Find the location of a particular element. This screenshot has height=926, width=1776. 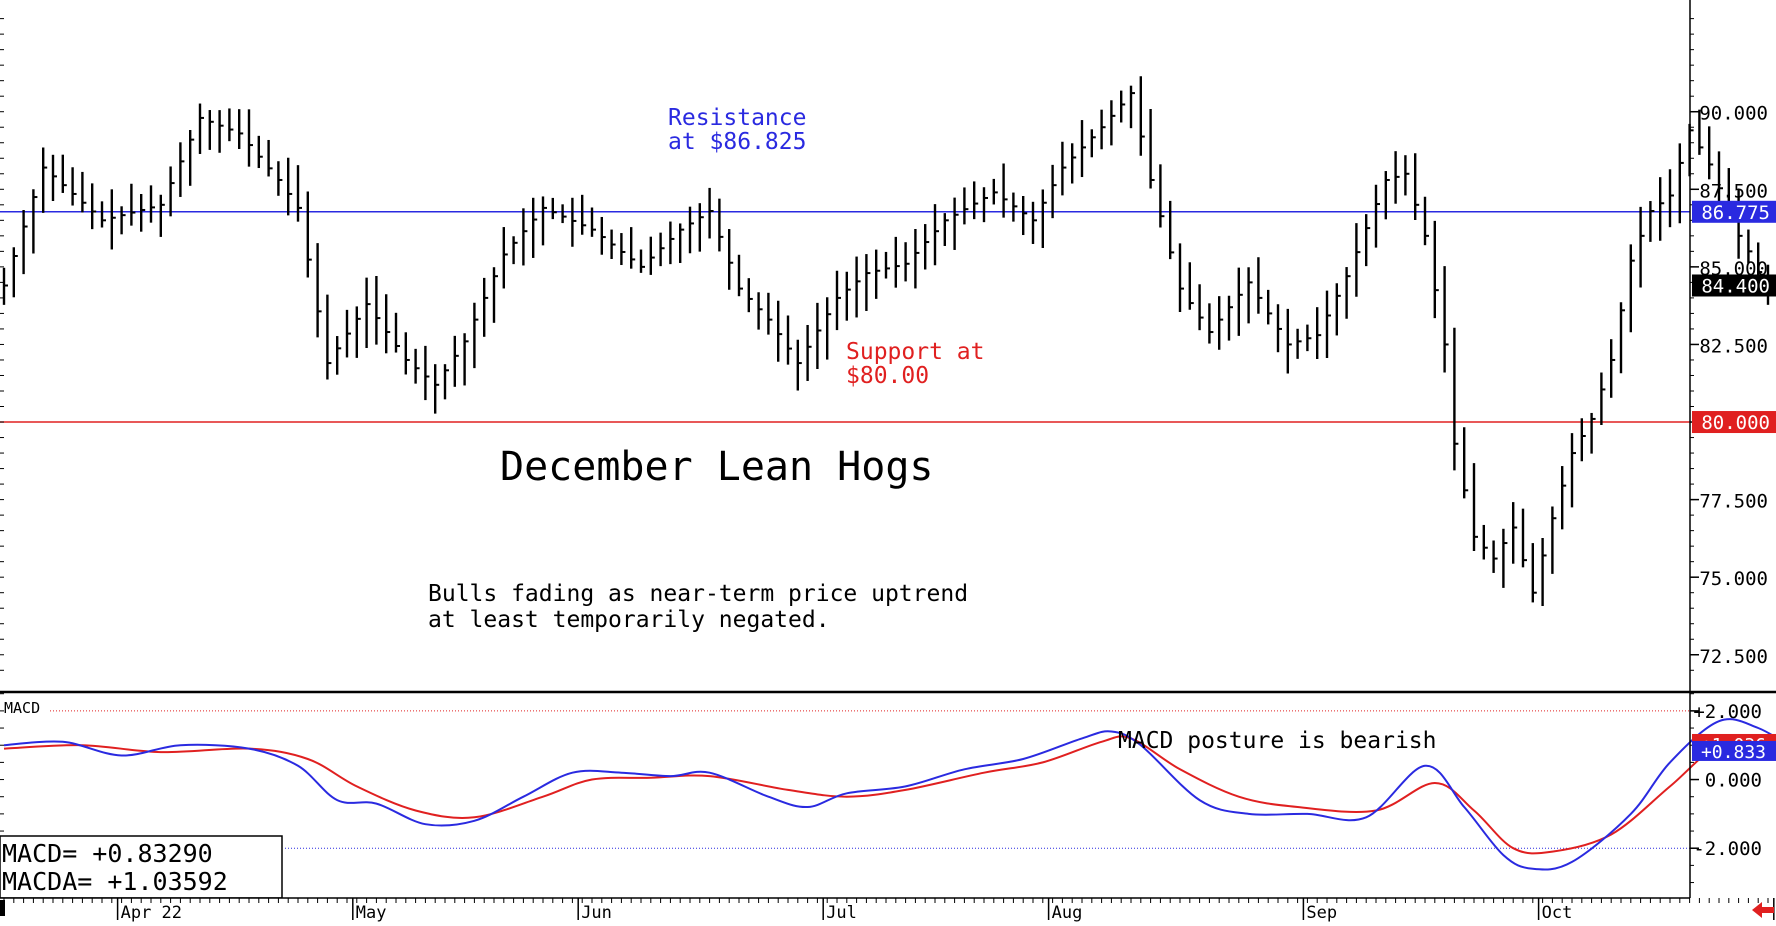

macd-readout-line: MACDA= +1.03592 is located at coordinates (115, 881).